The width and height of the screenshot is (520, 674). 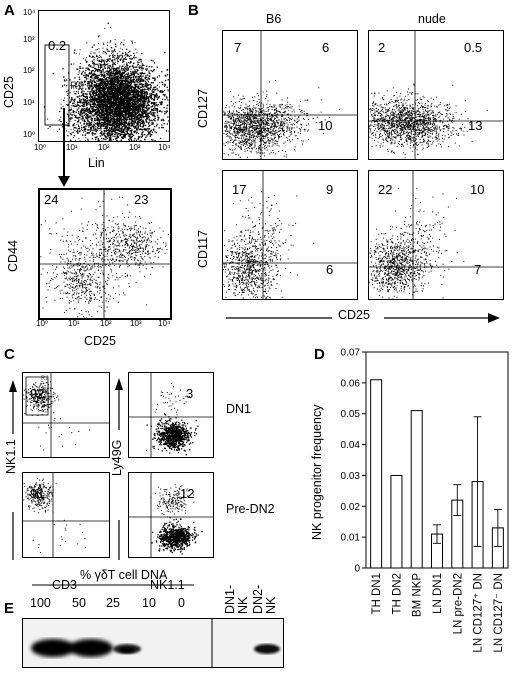 I want to click on c-ylabel-ly49g: Ly49G, so click(x=117, y=457).